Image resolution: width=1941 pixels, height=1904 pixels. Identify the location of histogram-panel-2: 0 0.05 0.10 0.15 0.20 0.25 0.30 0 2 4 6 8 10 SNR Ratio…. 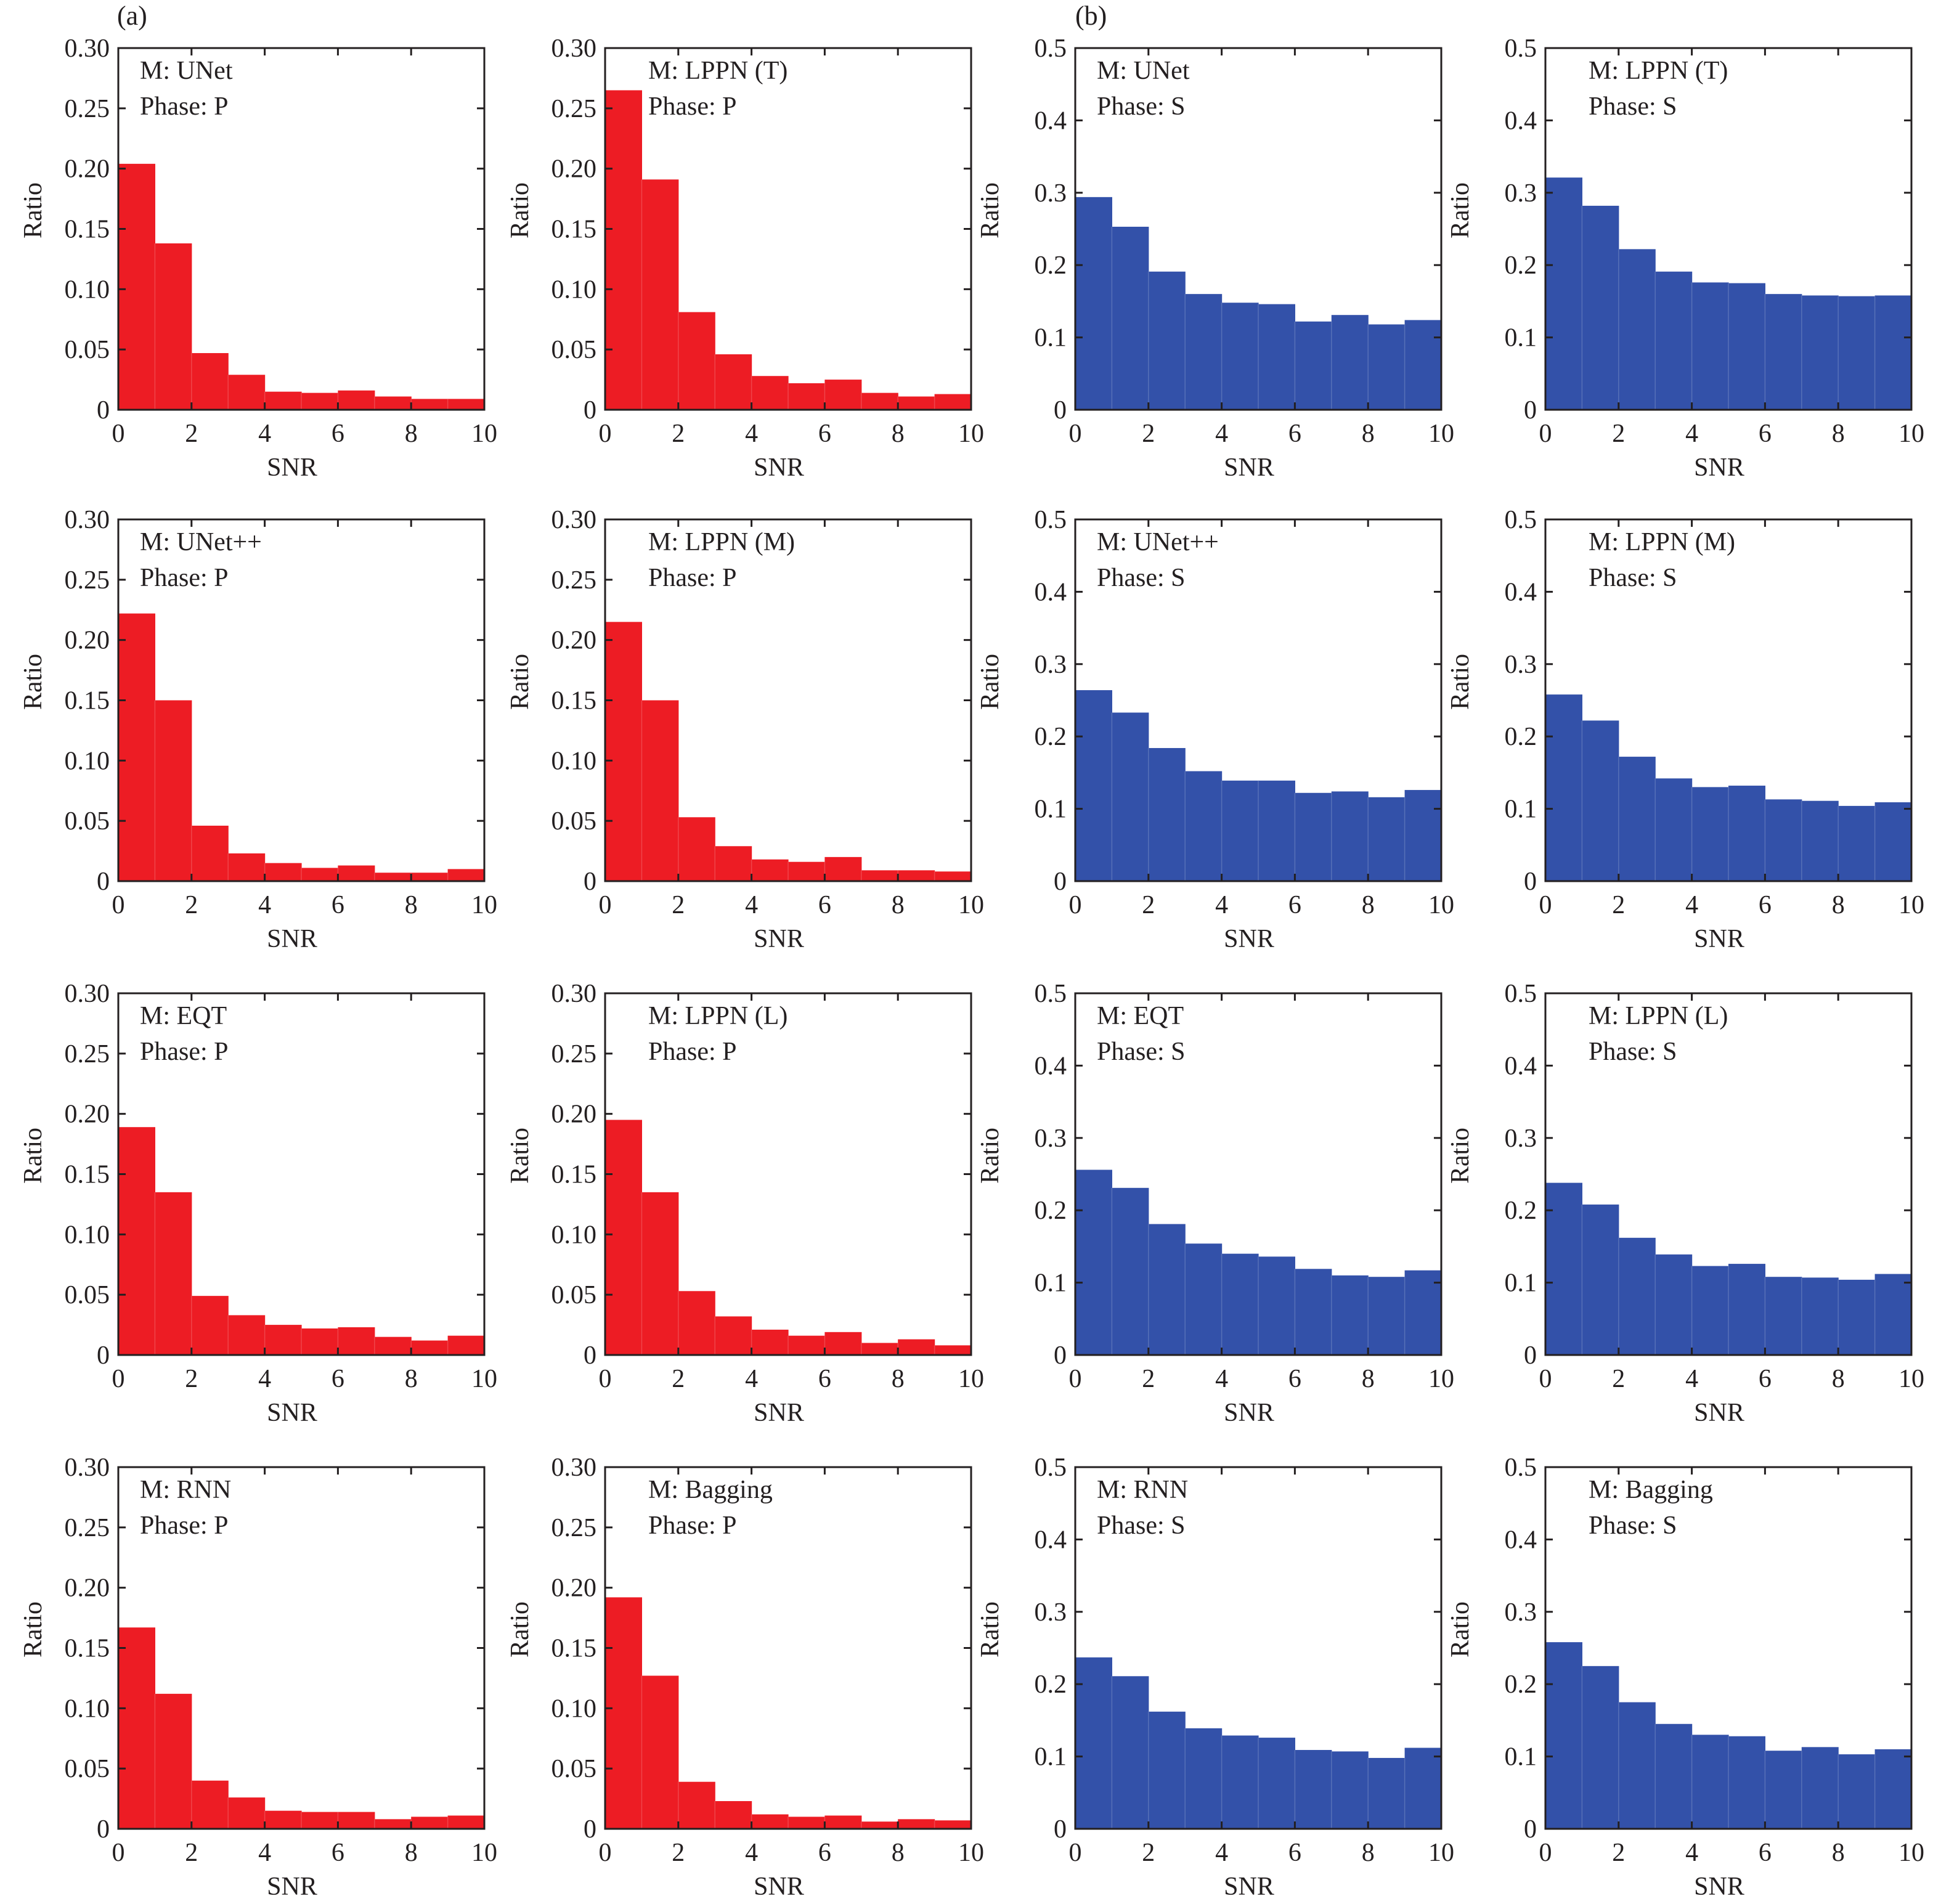
(745, 258).